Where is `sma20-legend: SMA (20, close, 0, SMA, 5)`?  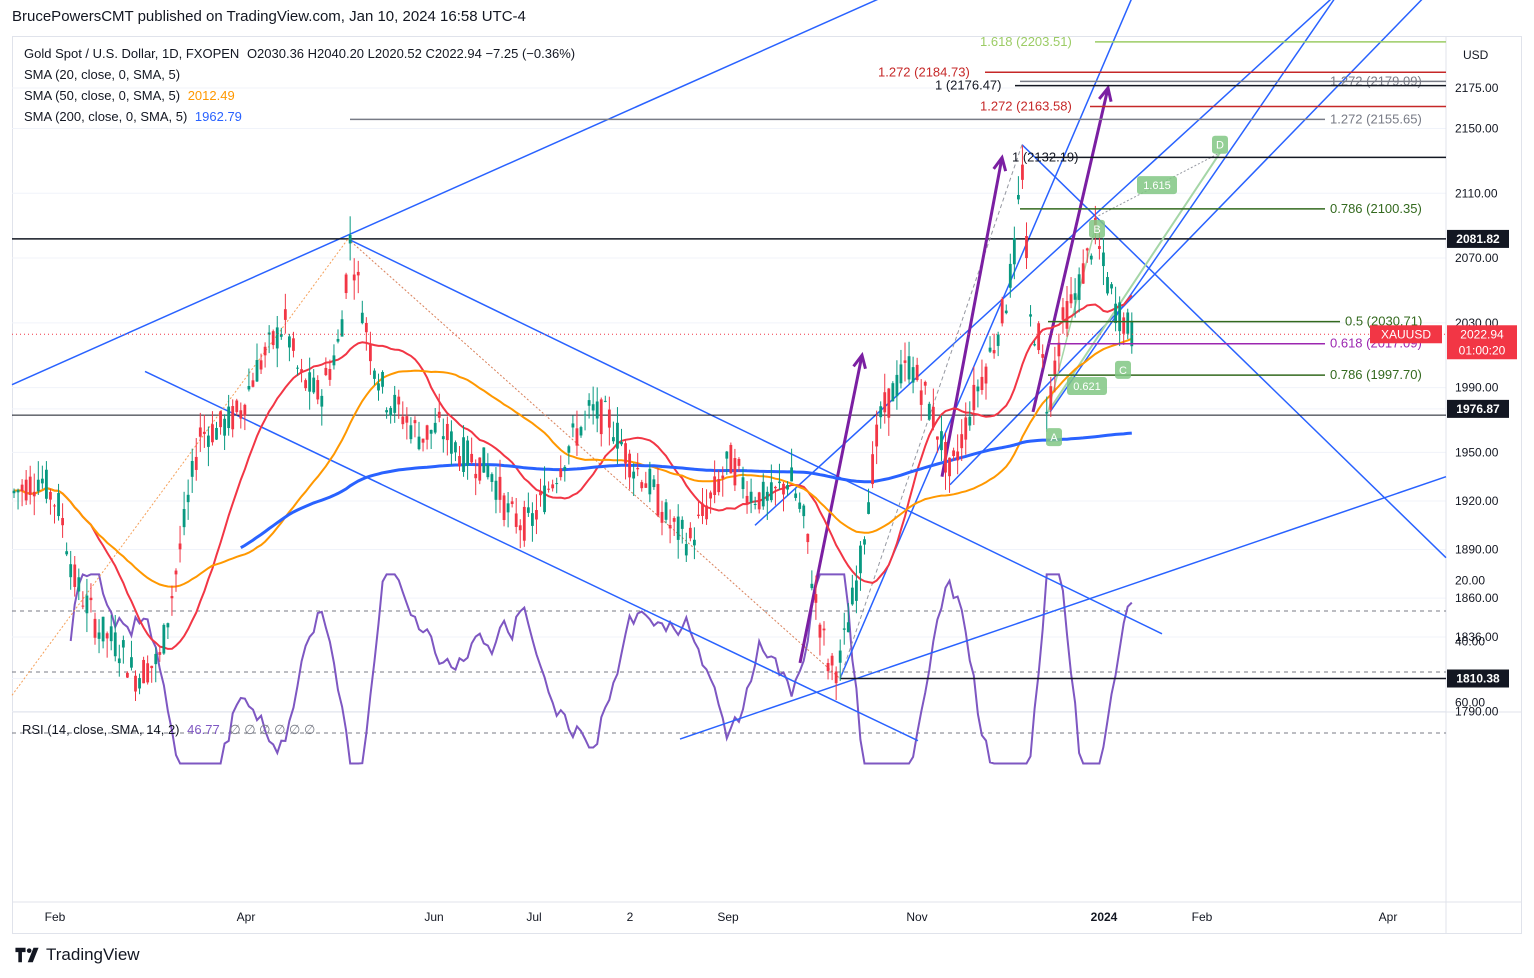
sma20-legend: SMA (20, close, 0, SMA, 5) is located at coordinates (102, 74).